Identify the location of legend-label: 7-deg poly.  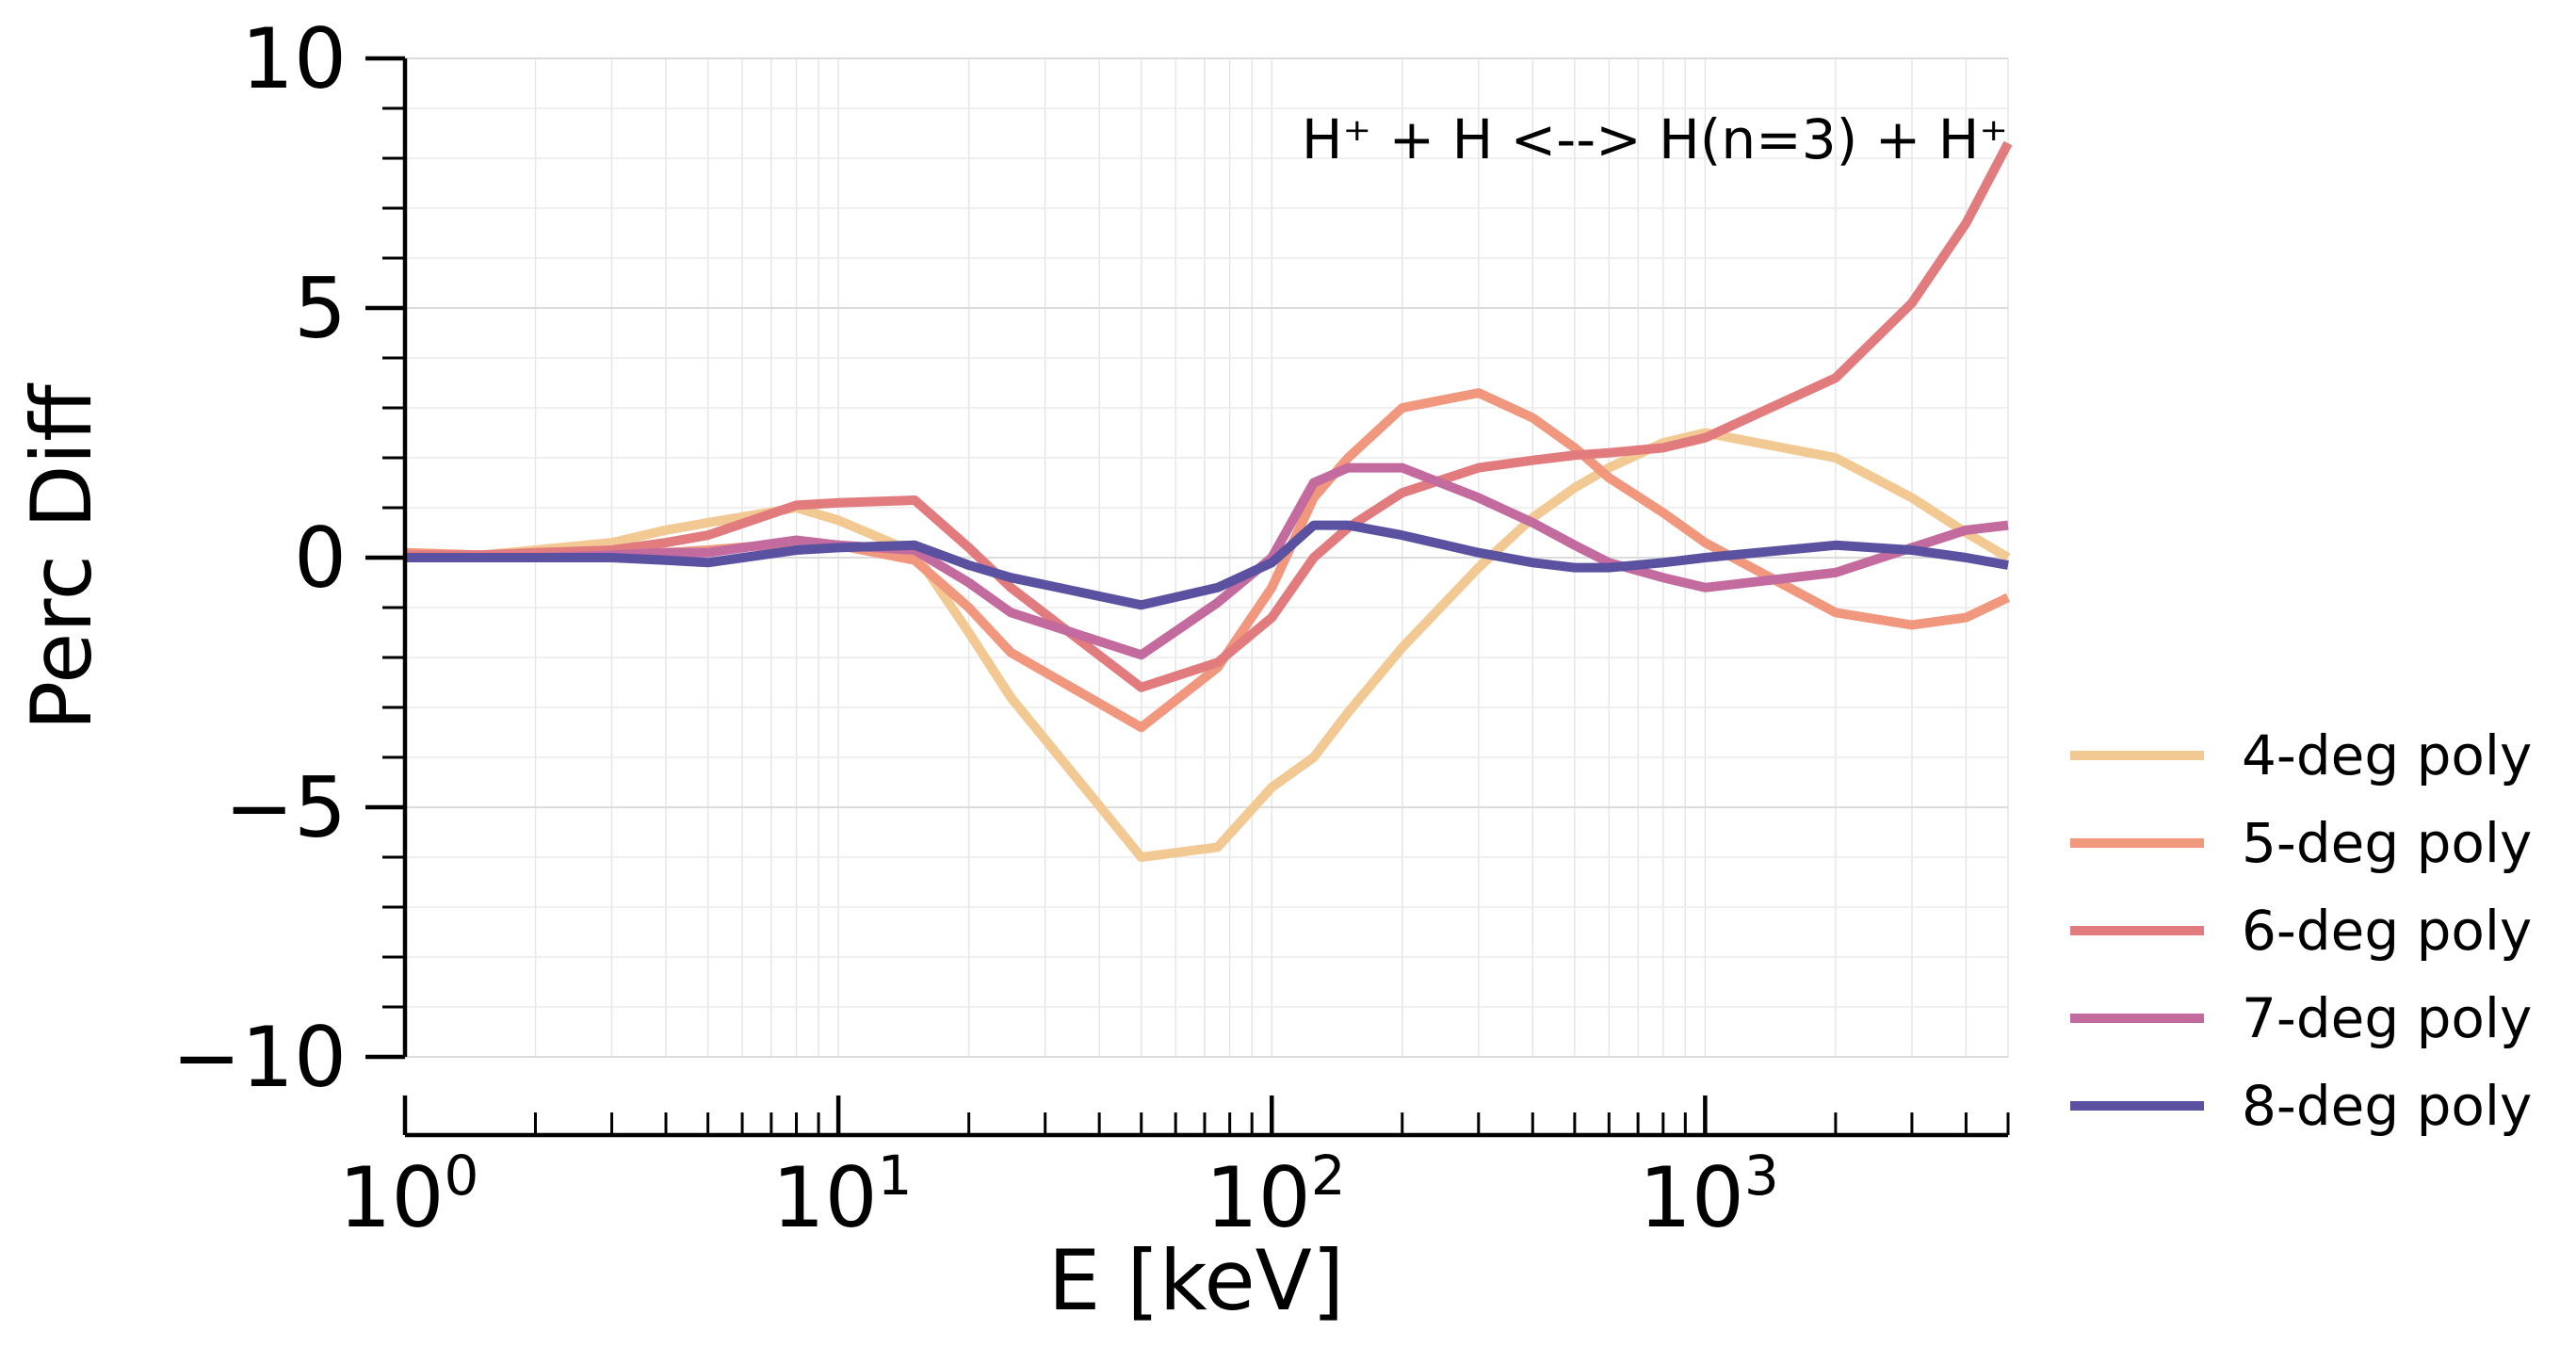
(2387, 1018).